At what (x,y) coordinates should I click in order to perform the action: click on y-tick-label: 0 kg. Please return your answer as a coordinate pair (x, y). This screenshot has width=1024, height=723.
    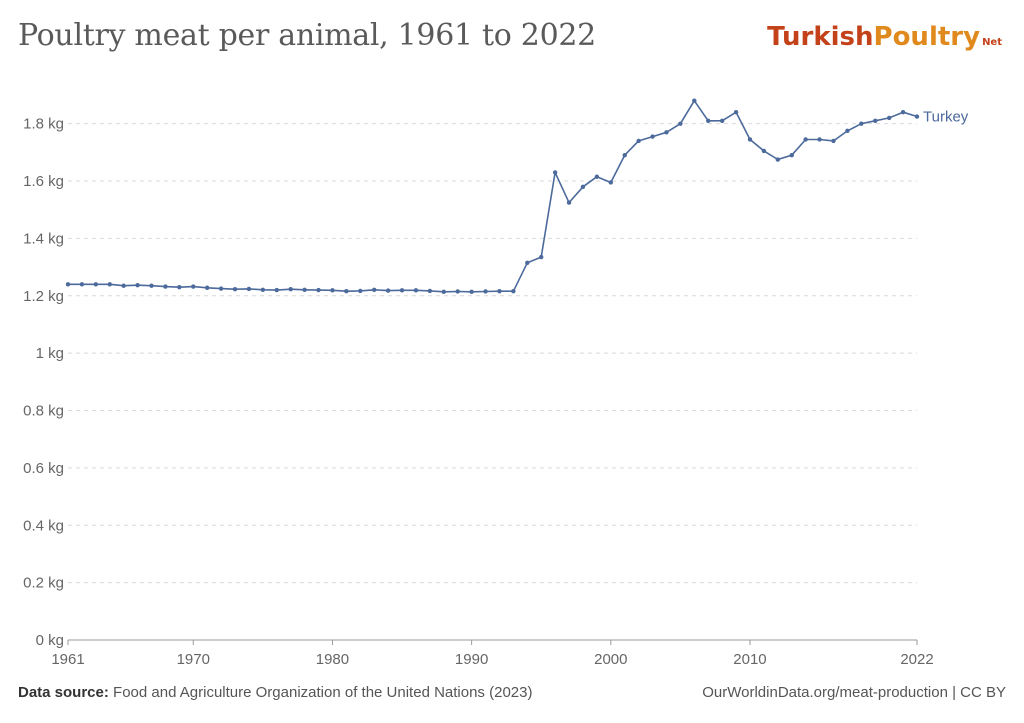
    Looking at the image, I should click on (50, 640).